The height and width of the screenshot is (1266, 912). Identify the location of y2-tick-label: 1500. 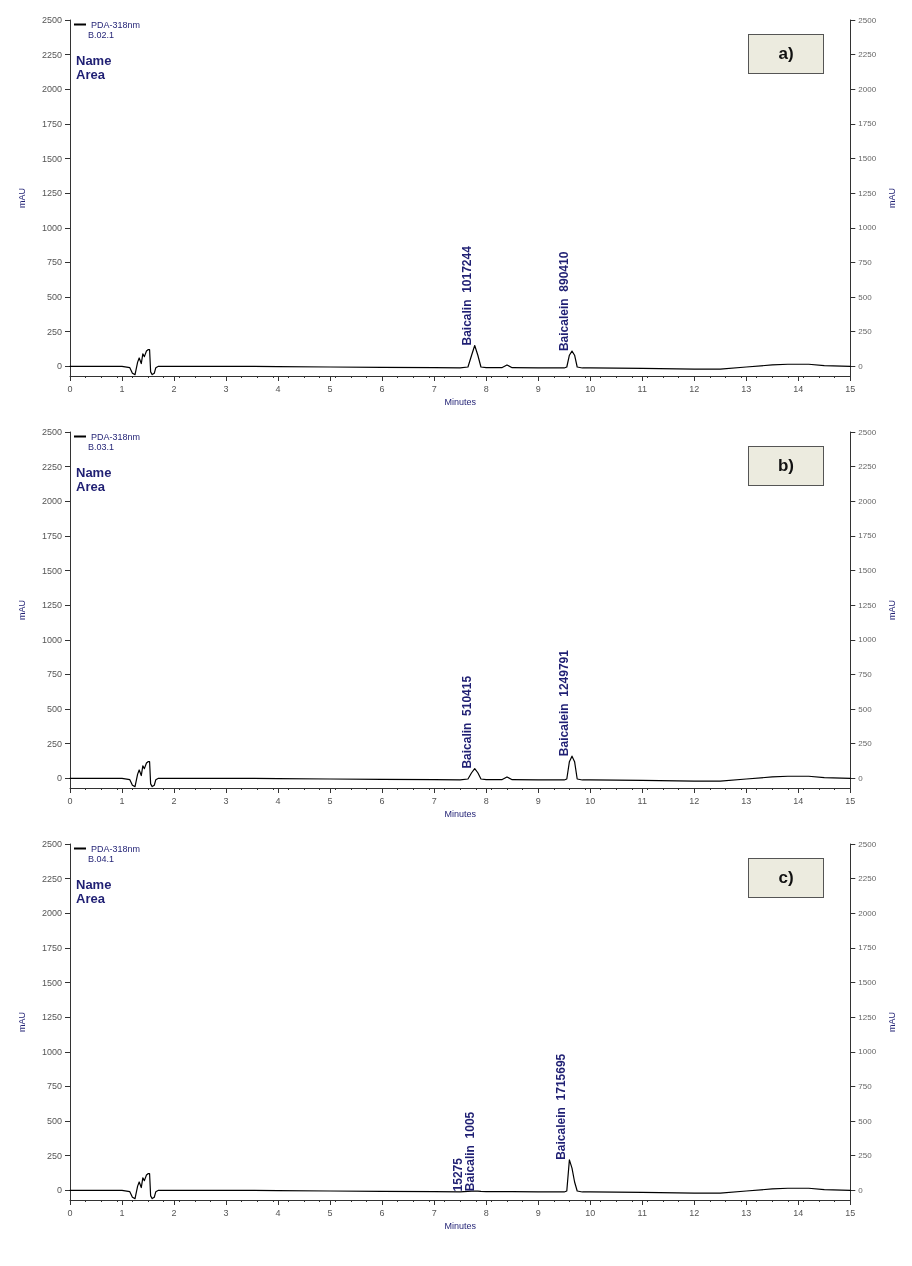
(867, 159).